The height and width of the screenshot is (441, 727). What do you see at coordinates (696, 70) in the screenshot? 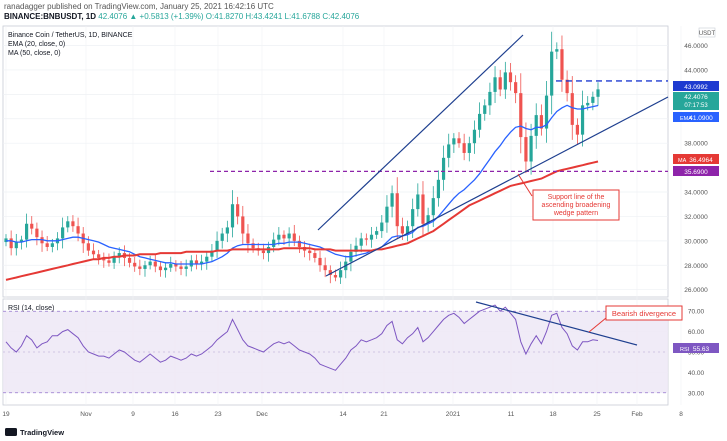
I see `price-tick-label: 44.0000` at bounding box center [696, 70].